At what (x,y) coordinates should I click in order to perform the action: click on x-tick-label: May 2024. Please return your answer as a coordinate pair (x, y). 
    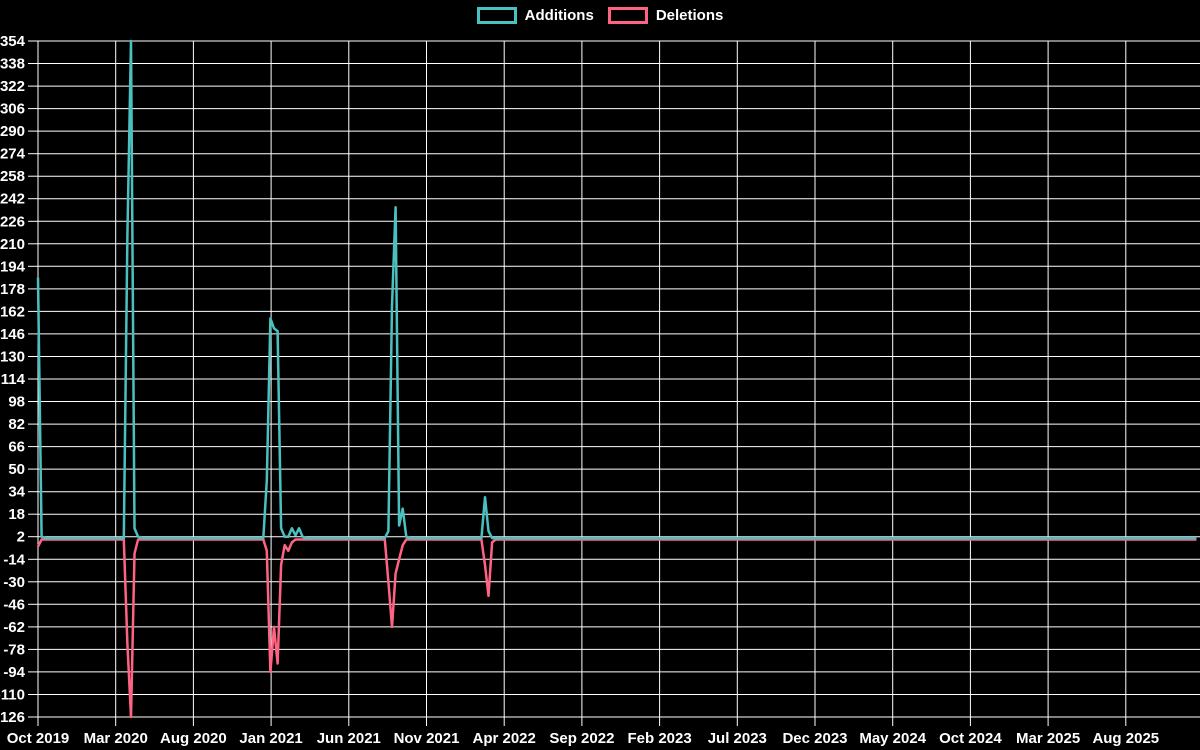
    Looking at the image, I should click on (892, 738).